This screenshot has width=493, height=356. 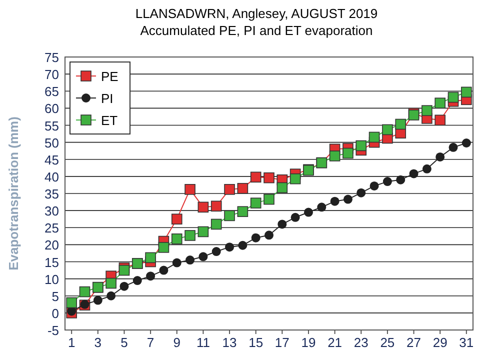 What do you see at coordinates (51, 228) in the screenshot?
I see `y-tick-label: 25` at bounding box center [51, 228].